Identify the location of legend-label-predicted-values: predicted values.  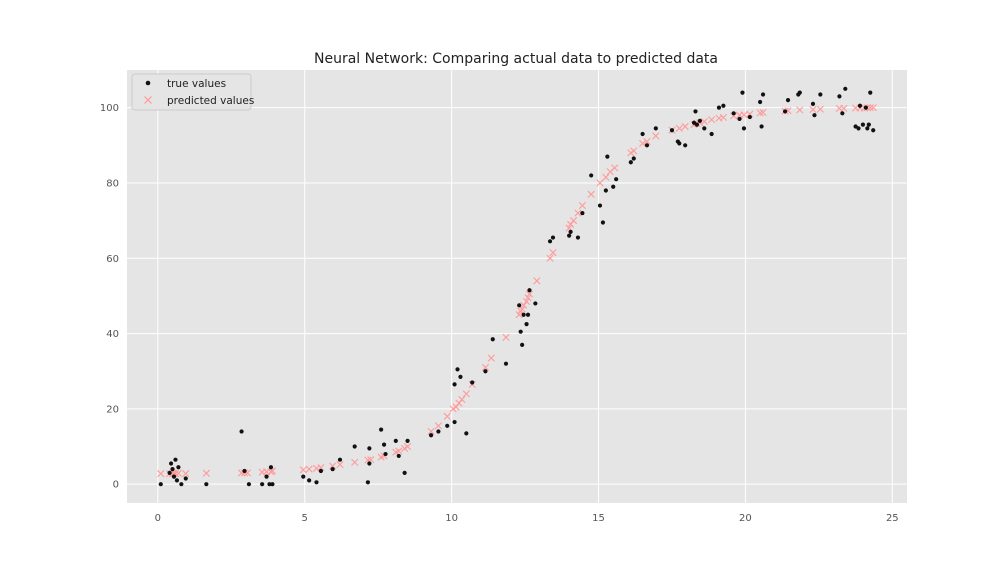
(210, 101).